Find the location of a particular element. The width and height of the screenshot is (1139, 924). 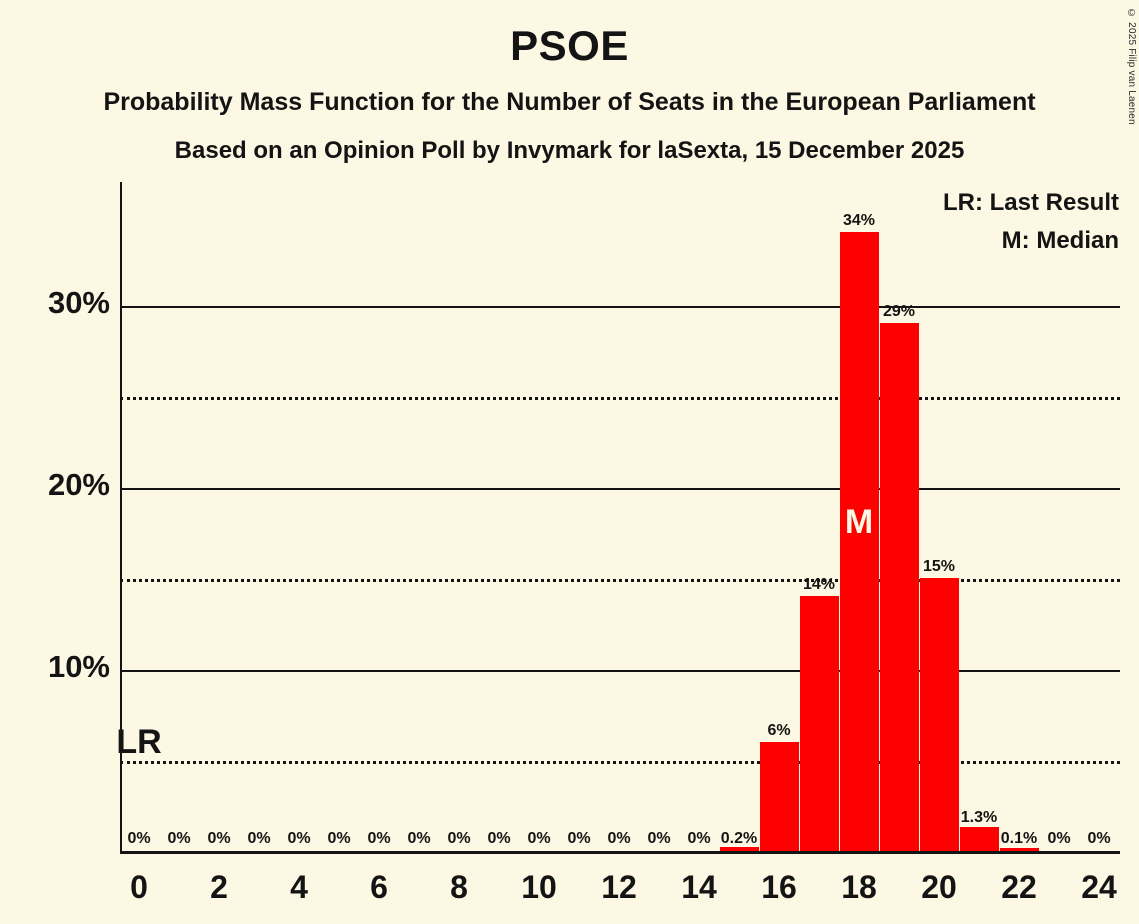

legend-item-last-result: LR: Last Result is located at coordinates (1030, 202).